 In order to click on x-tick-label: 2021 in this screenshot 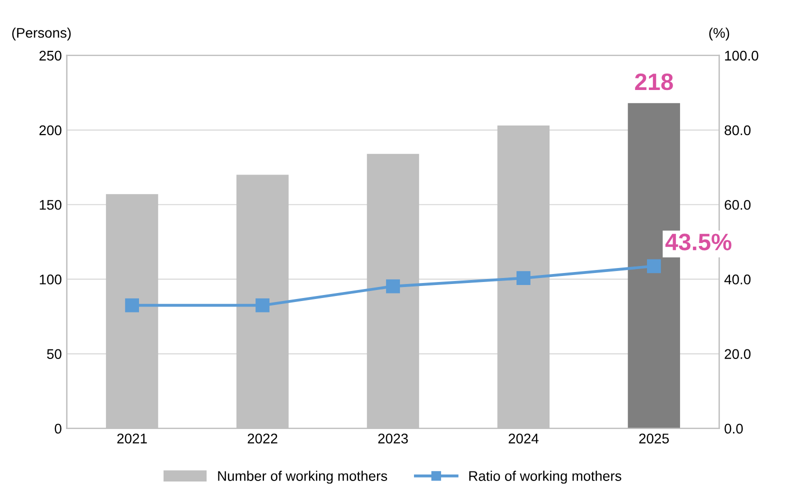, I will do `click(132, 439)`.